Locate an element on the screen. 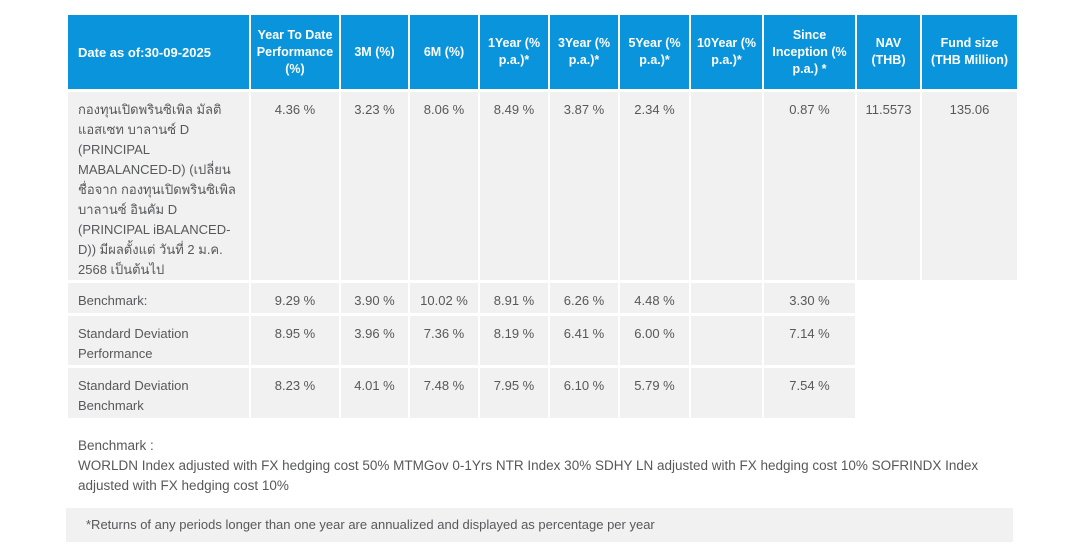  fund-1year-value: 8.49 % is located at coordinates (514, 186).